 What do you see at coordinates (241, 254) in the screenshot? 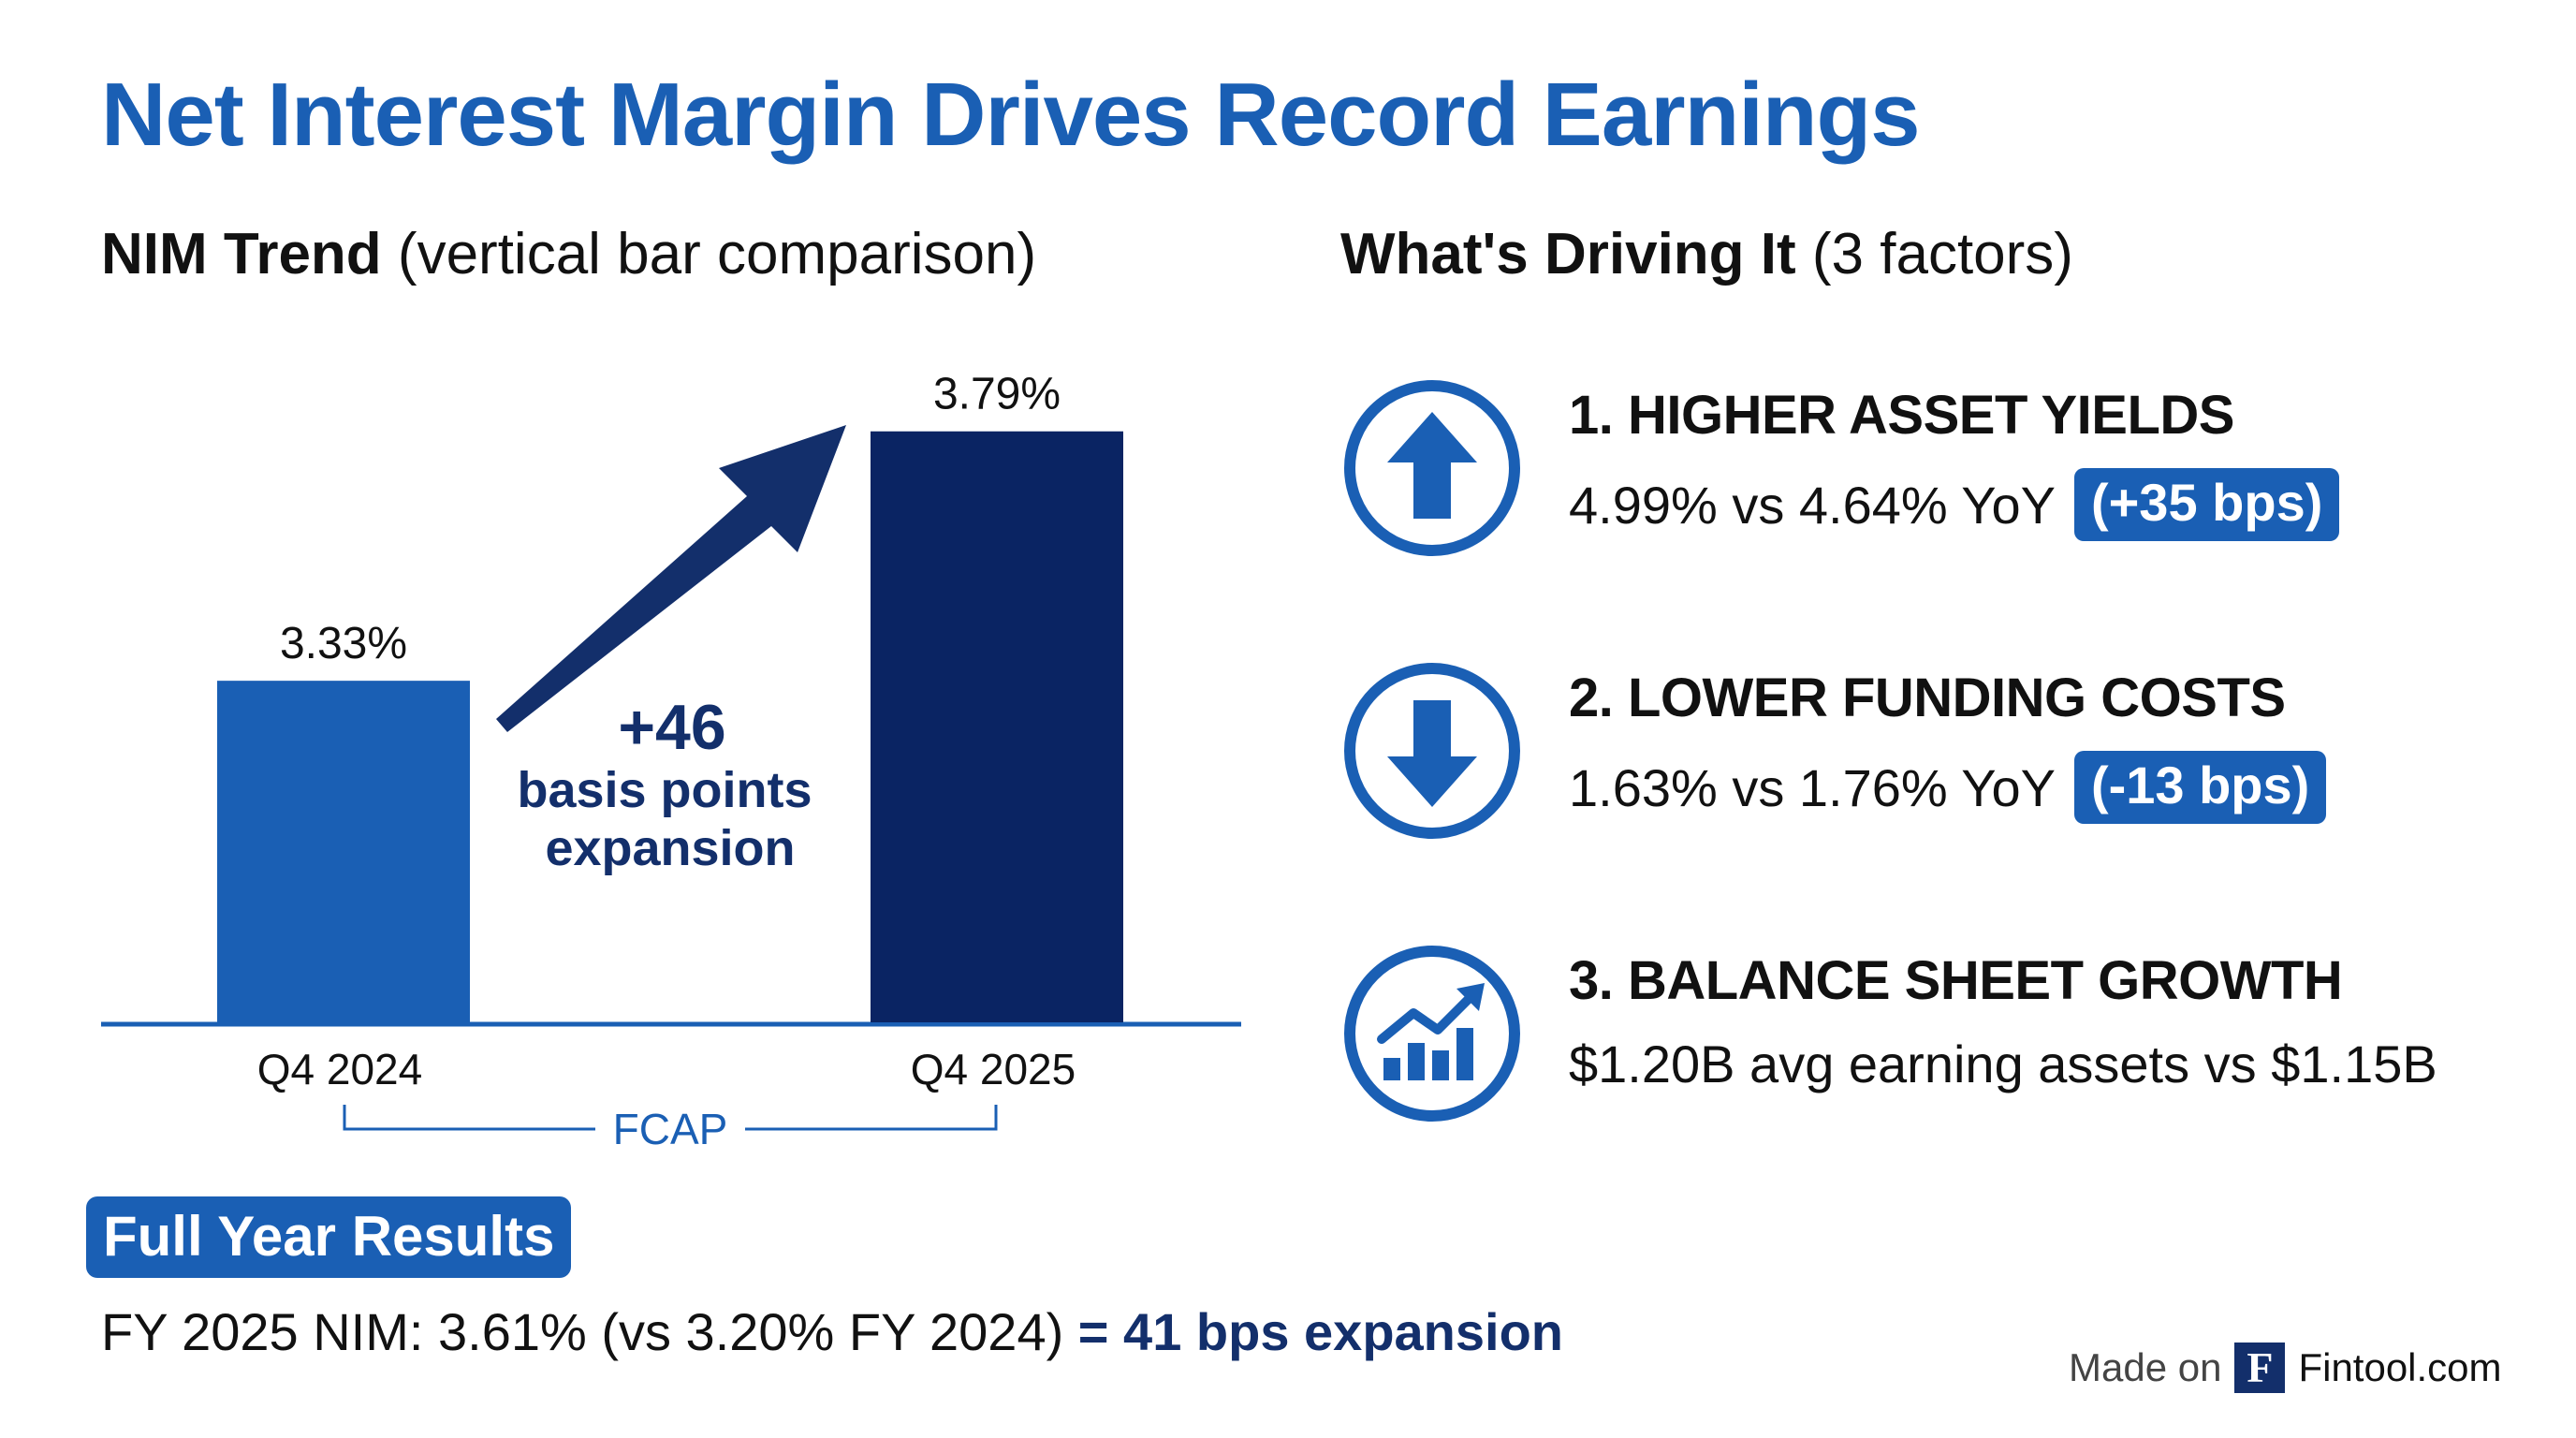
I see `nim-heading-bold: NIM Trend` at bounding box center [241, 254].